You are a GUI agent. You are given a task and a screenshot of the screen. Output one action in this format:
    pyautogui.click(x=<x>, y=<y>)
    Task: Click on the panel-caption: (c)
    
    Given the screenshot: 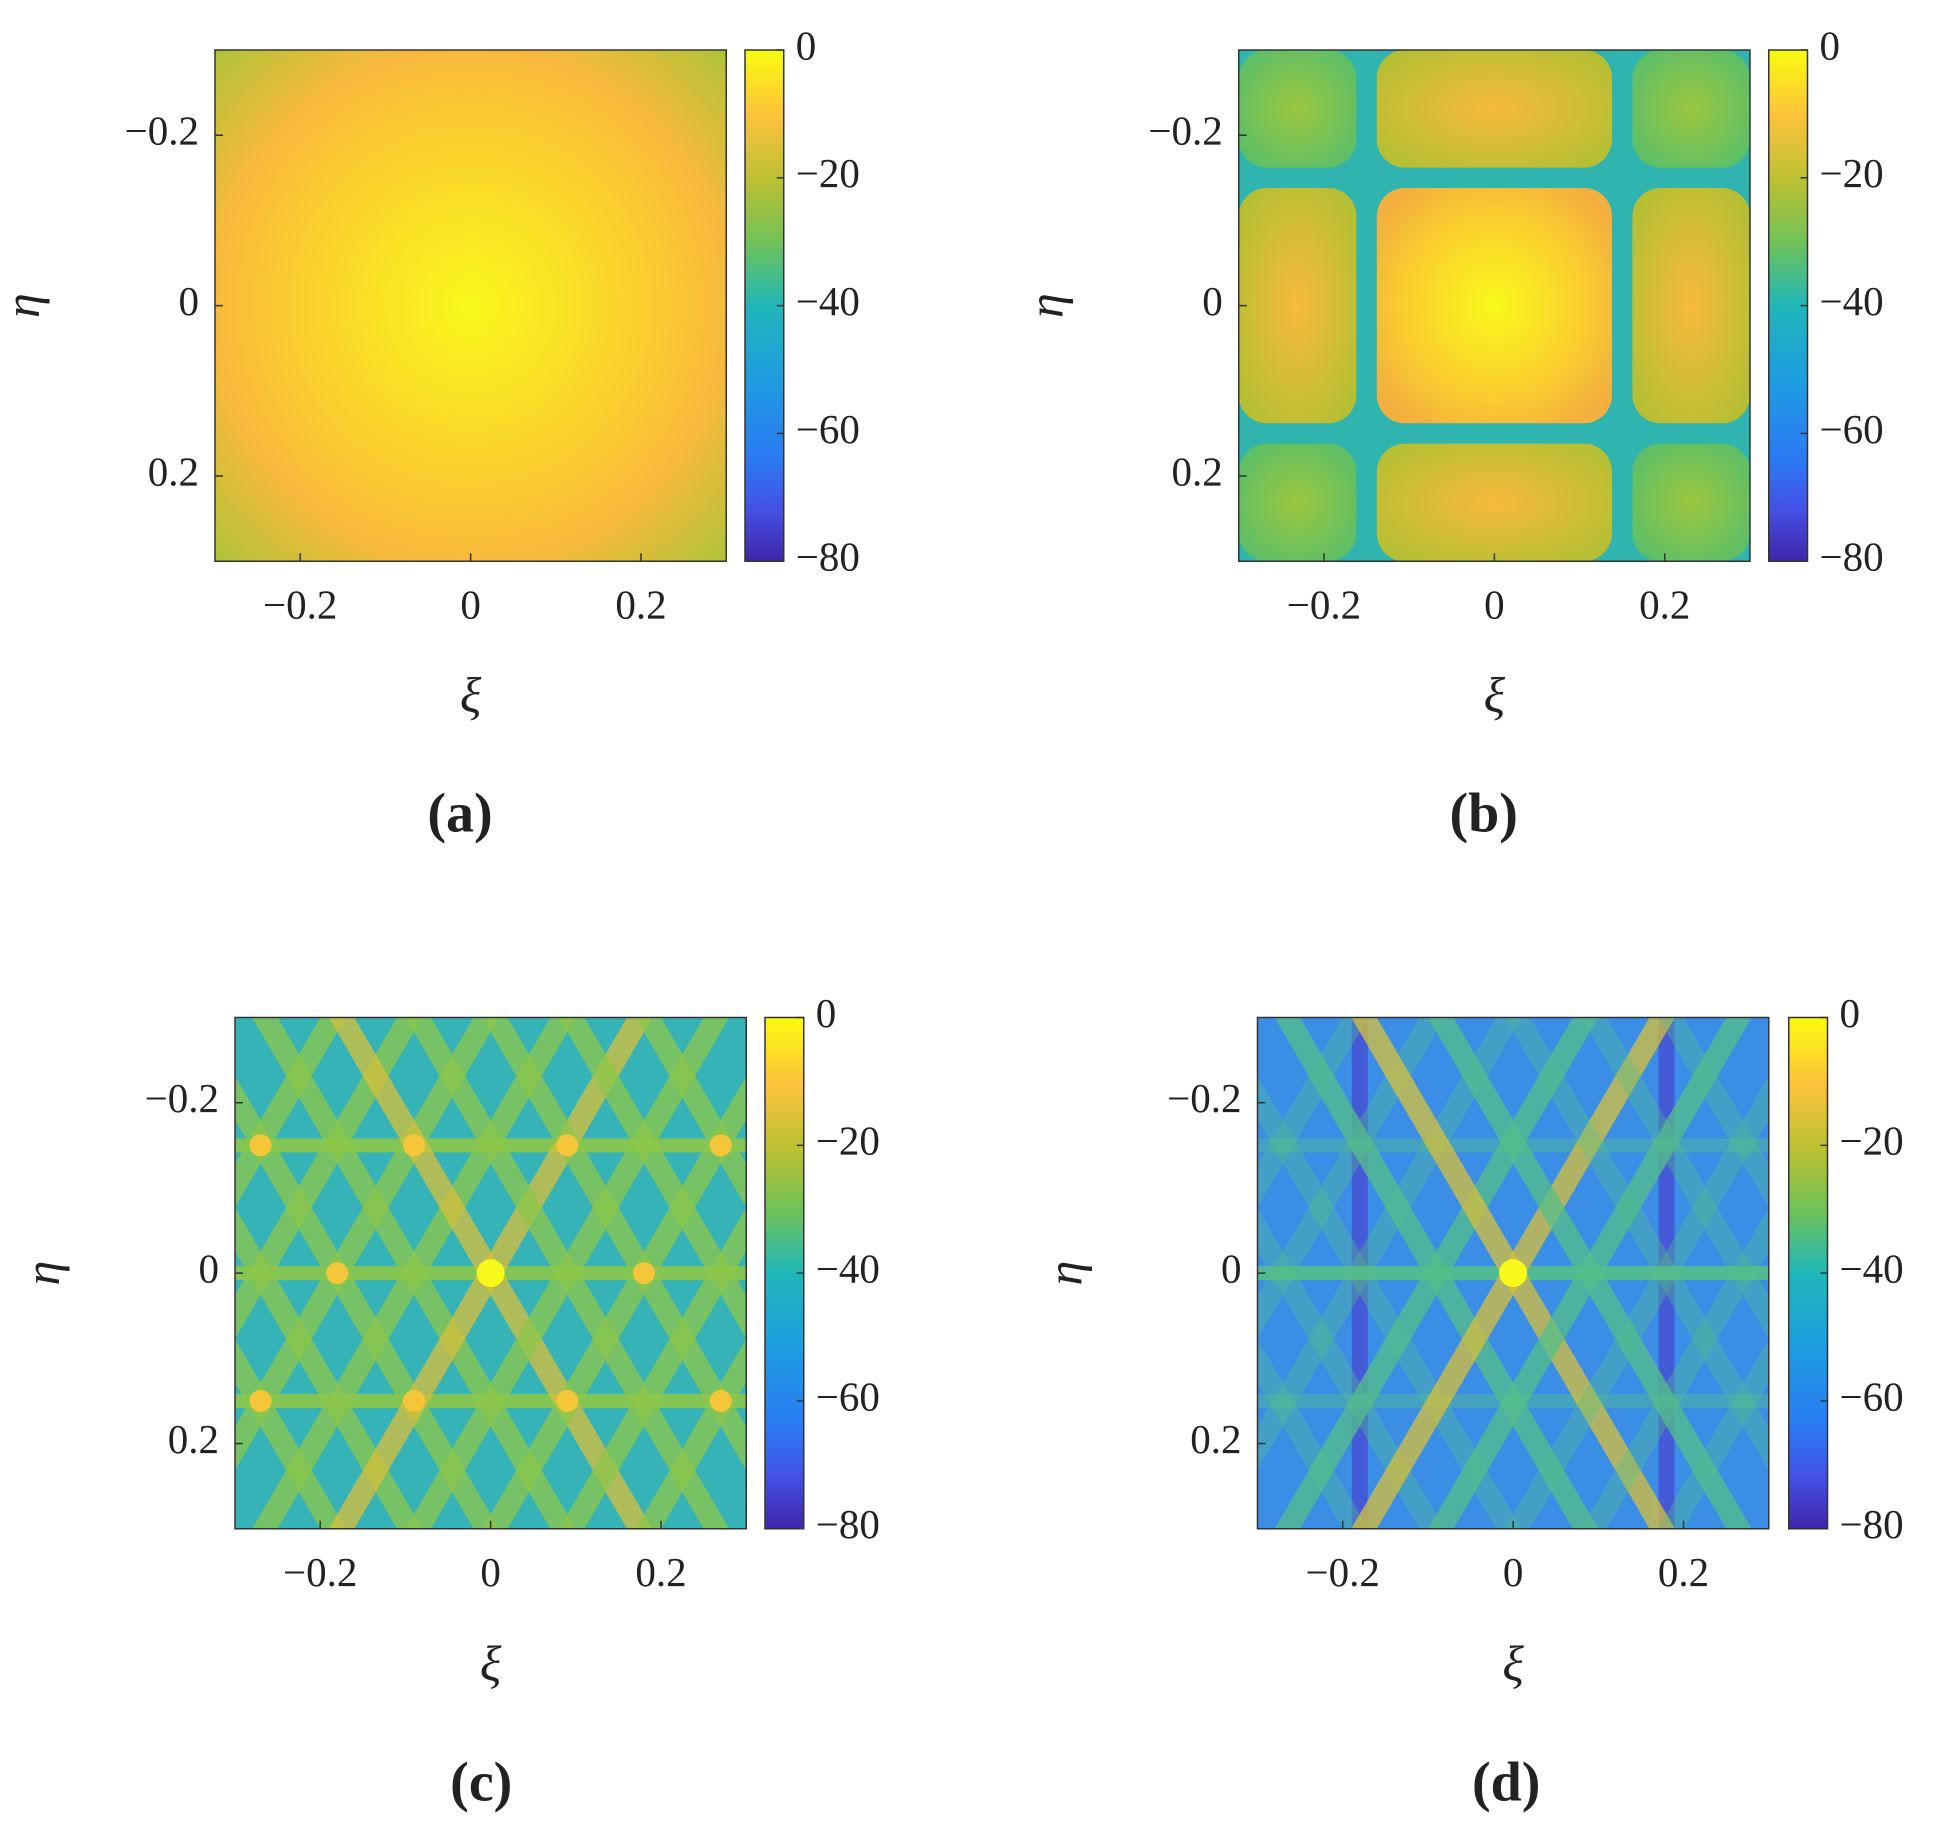 What is the action you would take?
    pyautogui.click(x=481, y=1782)
    